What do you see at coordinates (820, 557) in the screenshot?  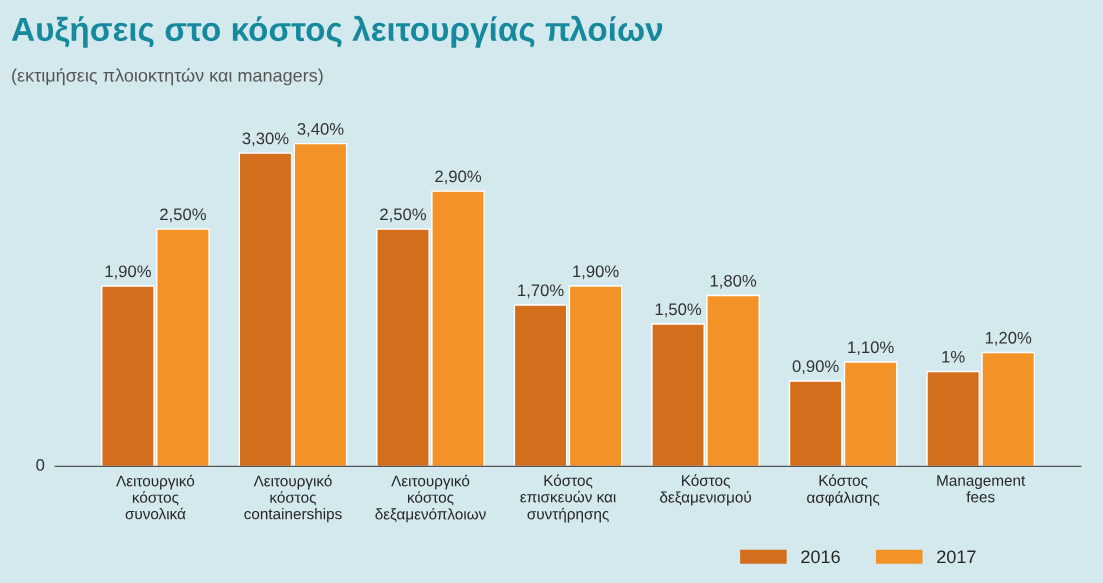 I see `legend-label: 2016` at bounding box center [820, 557].